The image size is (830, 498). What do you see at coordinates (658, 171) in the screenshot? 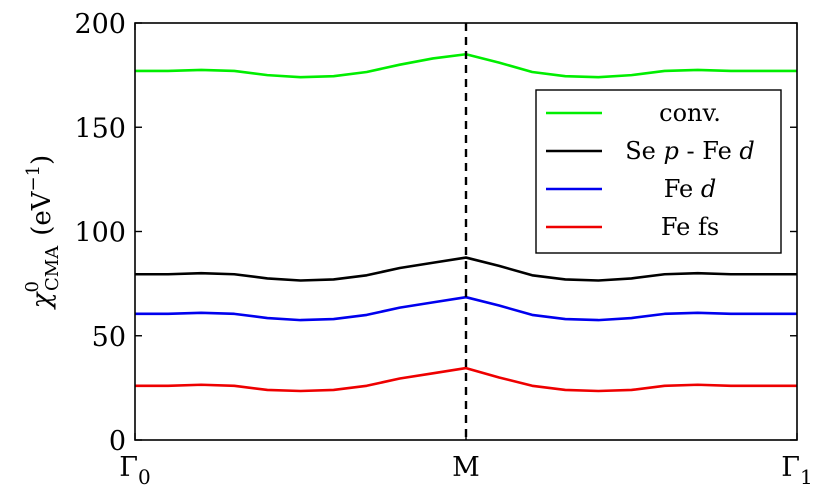
I see `legend: conv. Se p - Fe d Fe d Fe fs` at bounding box center [658, 171].